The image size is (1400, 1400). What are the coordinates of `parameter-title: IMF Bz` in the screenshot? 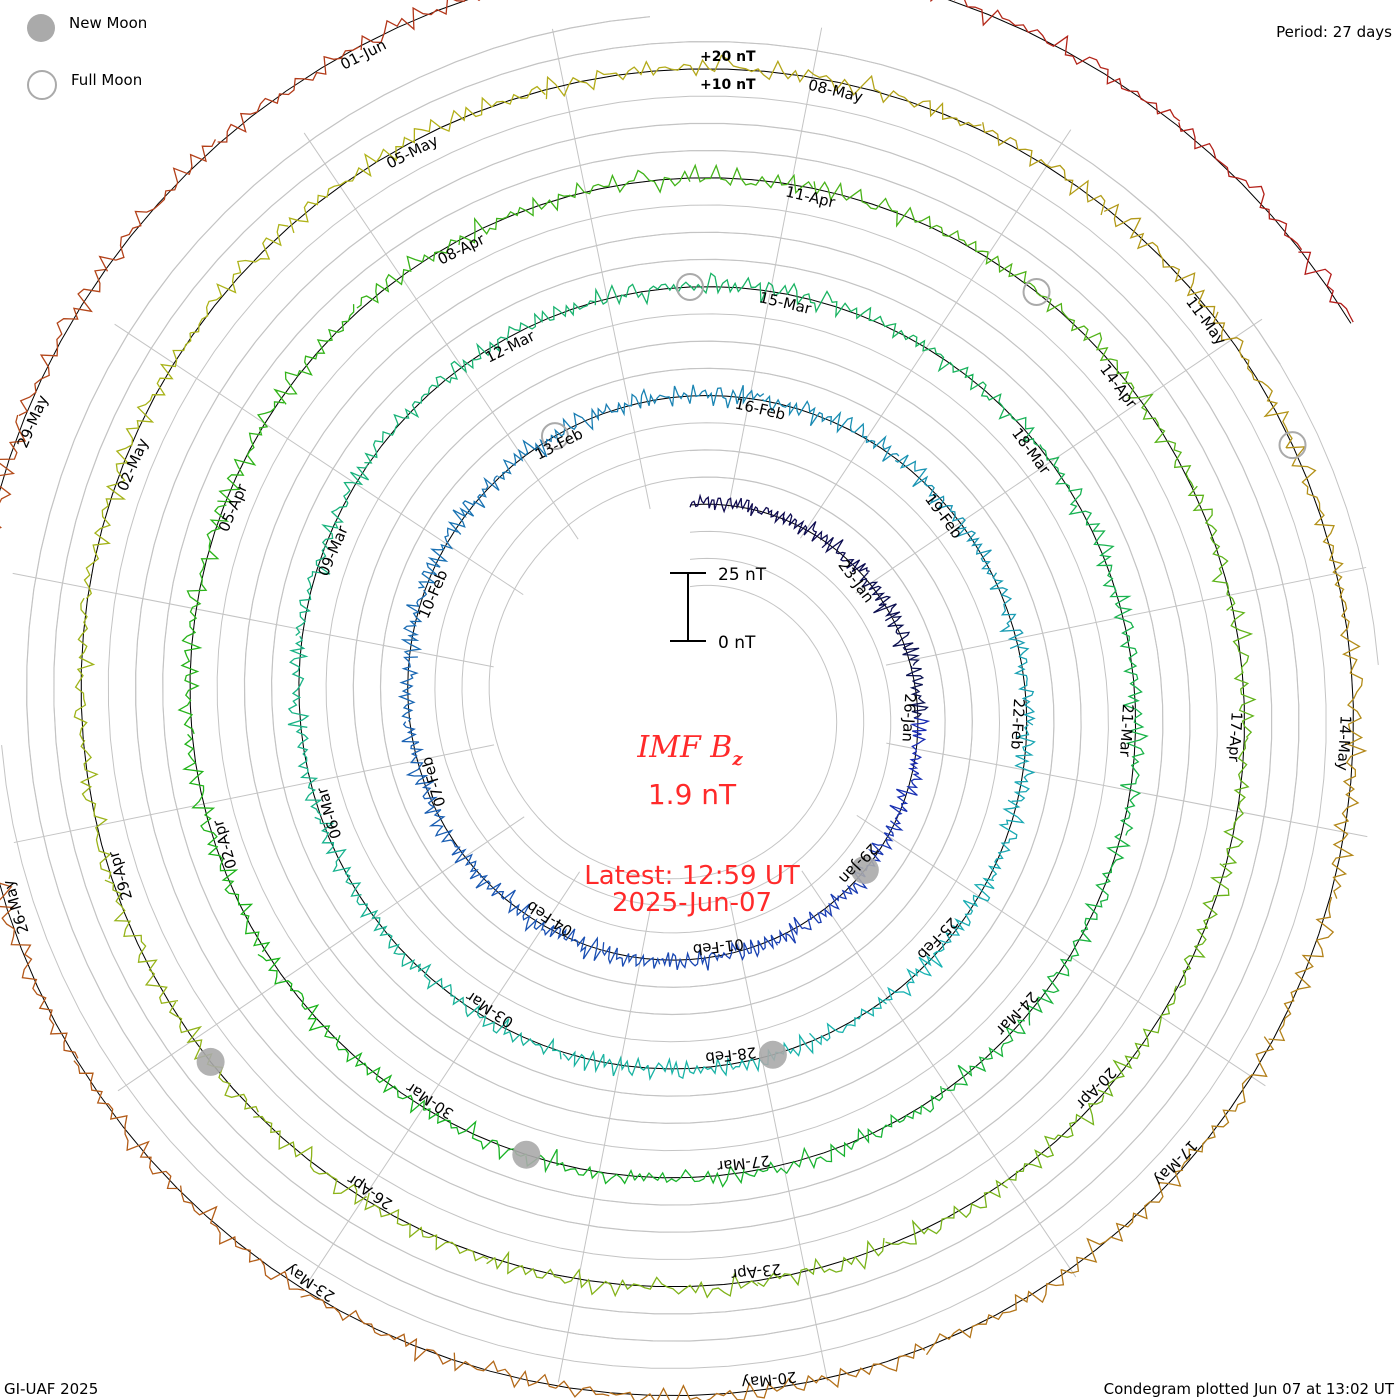 It's located at (689, 750).